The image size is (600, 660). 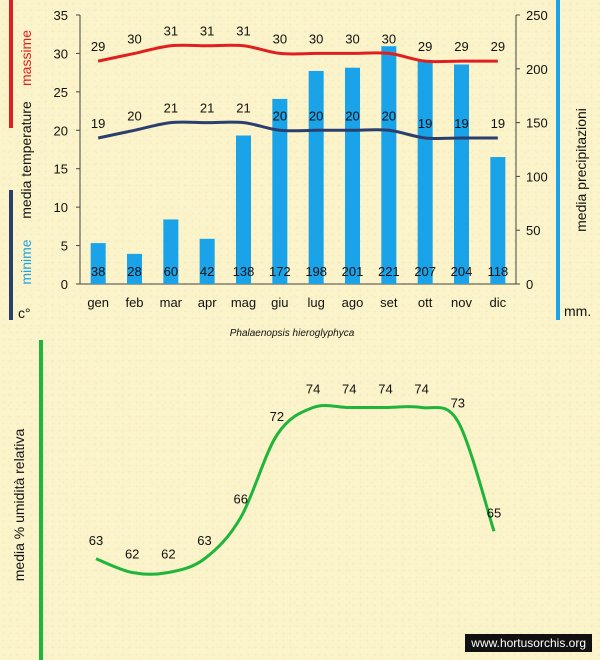 What do you see at coordinates (240, 499) in the screenshot?
I see `humidity-value-label: 66` at bounding box center [240, 499].